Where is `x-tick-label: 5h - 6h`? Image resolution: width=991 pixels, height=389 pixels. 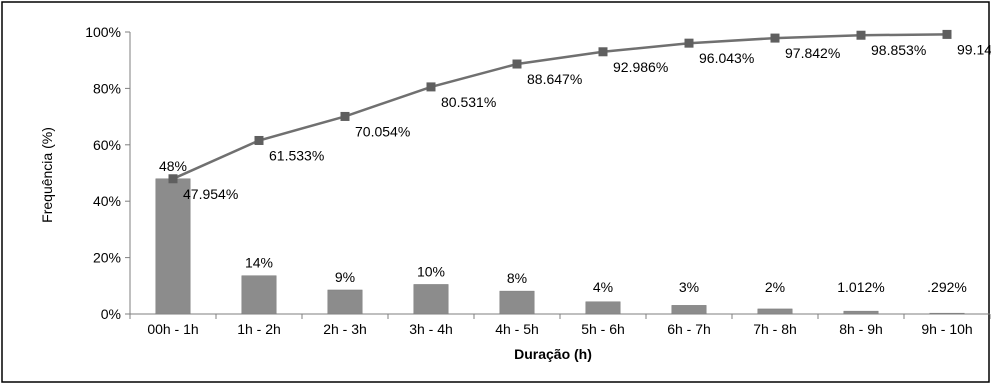 x-tick-label: 5h - 6h is located at coordinates (603, 329).